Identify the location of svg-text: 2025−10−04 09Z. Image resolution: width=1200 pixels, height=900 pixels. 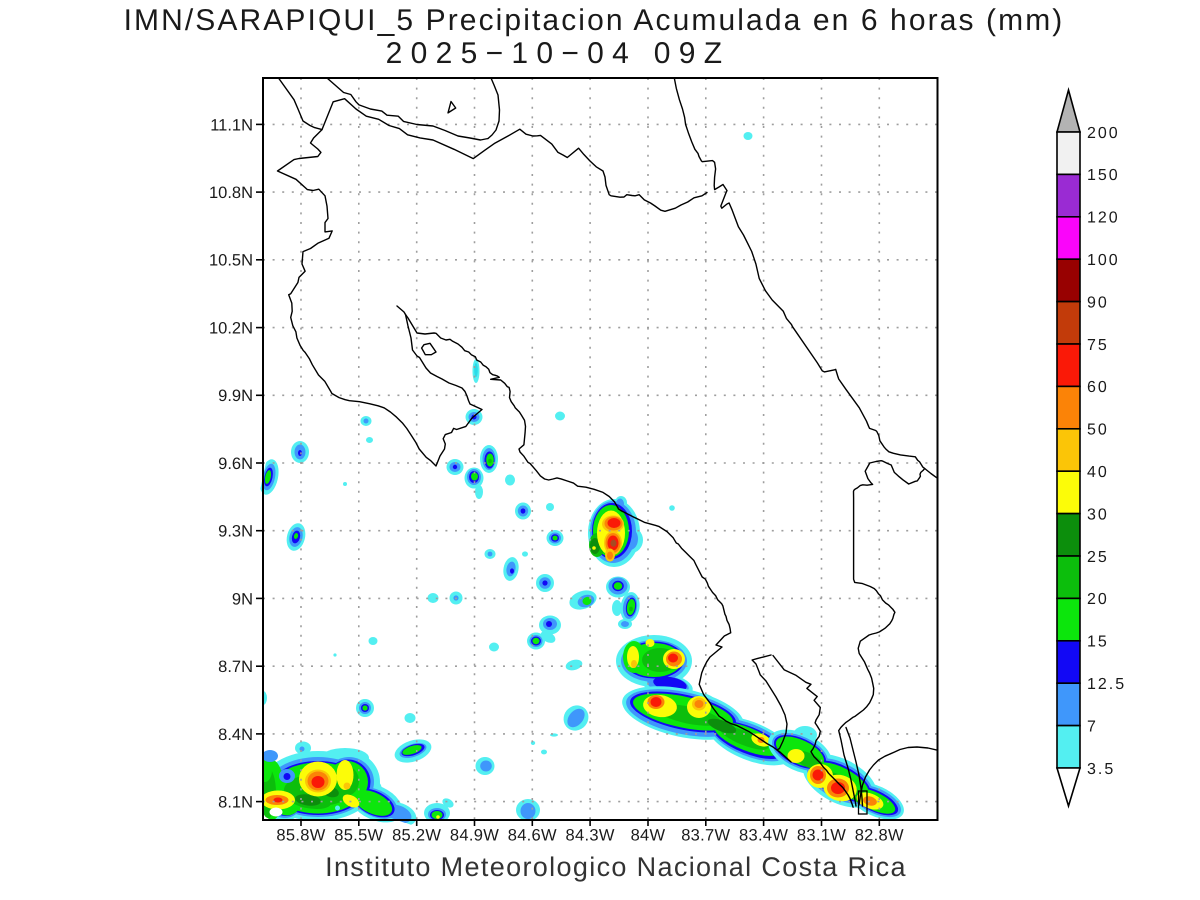
(558, 53).